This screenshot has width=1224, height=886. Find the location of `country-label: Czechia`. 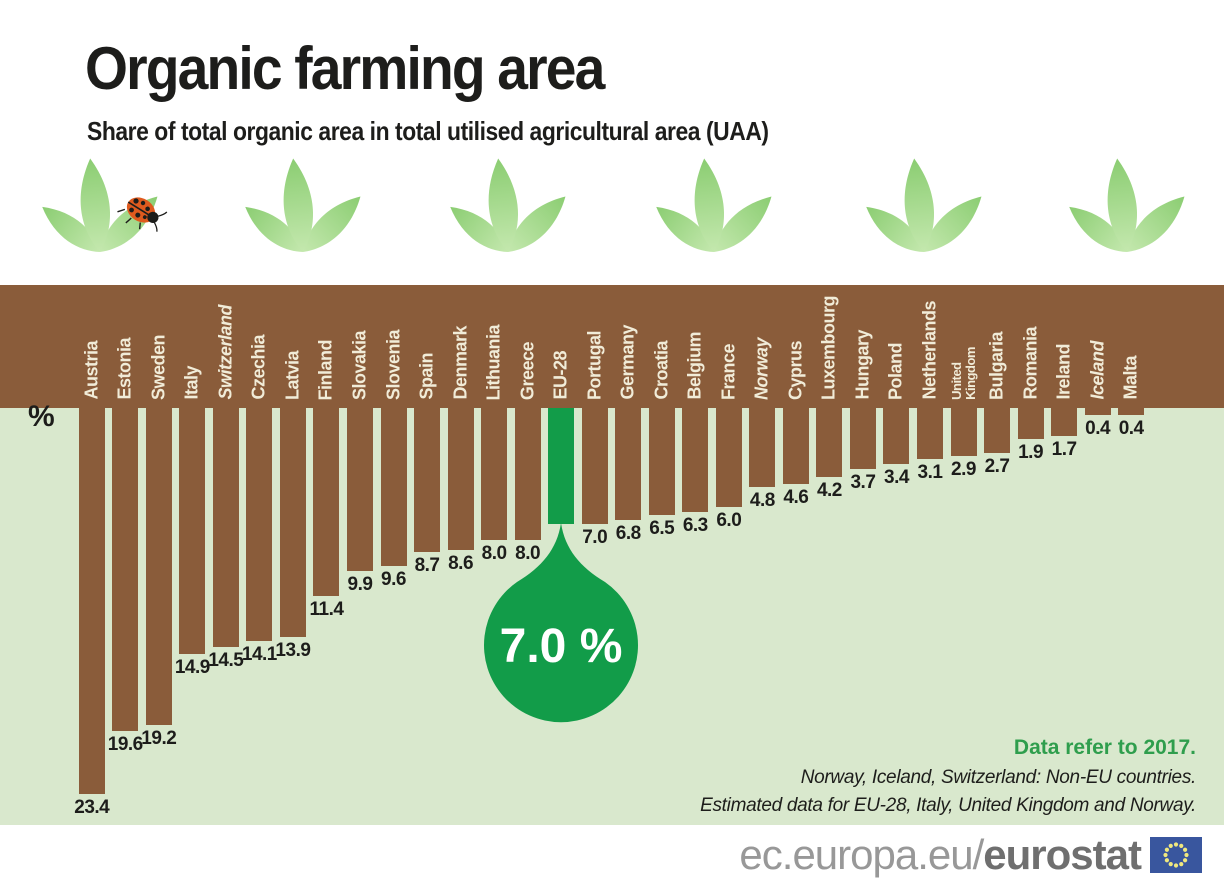

country-label: Czechia is located at coordinates (258, 367).